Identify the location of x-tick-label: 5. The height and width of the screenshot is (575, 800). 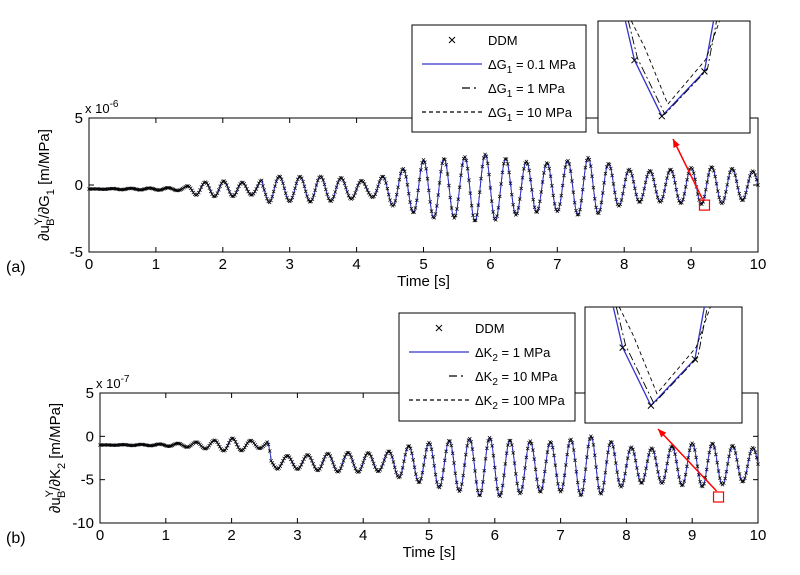
(423, 264).